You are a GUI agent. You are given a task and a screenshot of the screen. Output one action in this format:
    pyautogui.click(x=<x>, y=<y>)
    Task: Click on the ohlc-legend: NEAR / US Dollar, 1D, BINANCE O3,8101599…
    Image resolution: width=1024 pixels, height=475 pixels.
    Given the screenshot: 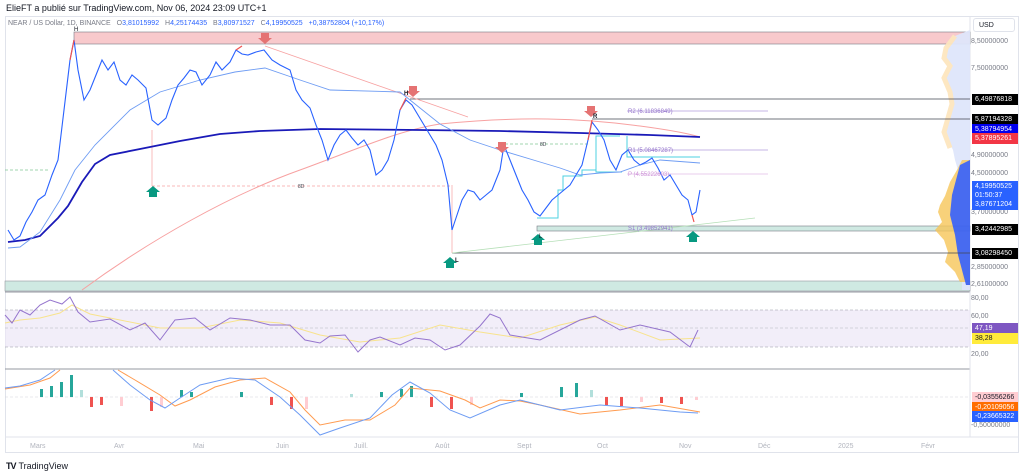 What is the action you would take?
    pyautogui.click(x=196, y=23)
    